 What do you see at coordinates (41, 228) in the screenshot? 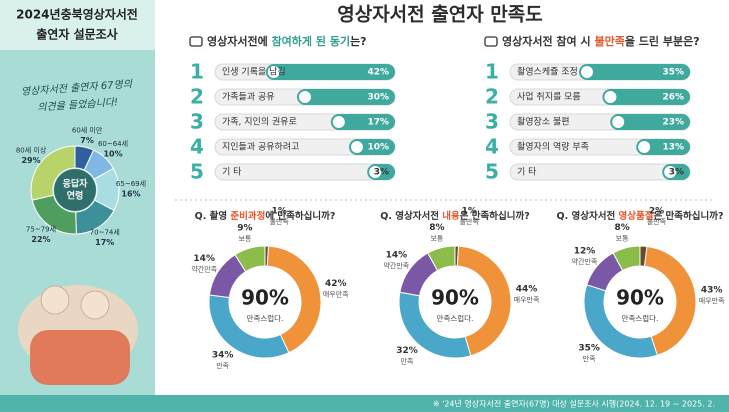
I see `age-category: 75~79세` at bounding box center [41, 228].